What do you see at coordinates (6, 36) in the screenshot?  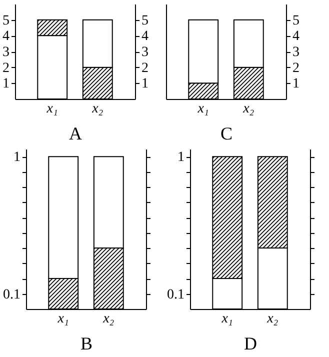 I see `y-tick-label: 4` at bounding box center [6, 36].